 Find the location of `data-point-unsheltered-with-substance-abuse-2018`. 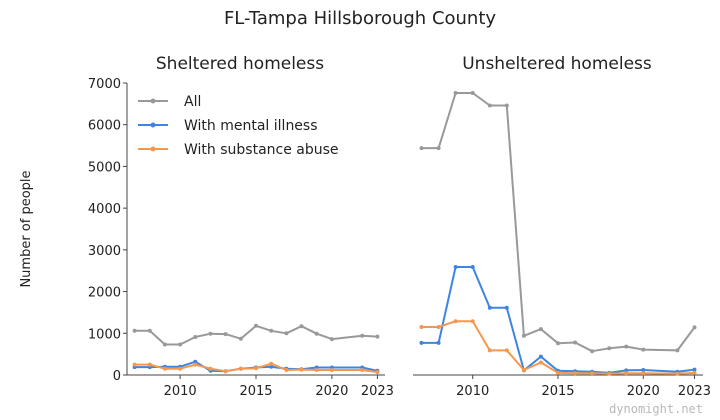

data-point-unsheltered-with-substance-abuse-2018 is located at coordinates (609, 373).